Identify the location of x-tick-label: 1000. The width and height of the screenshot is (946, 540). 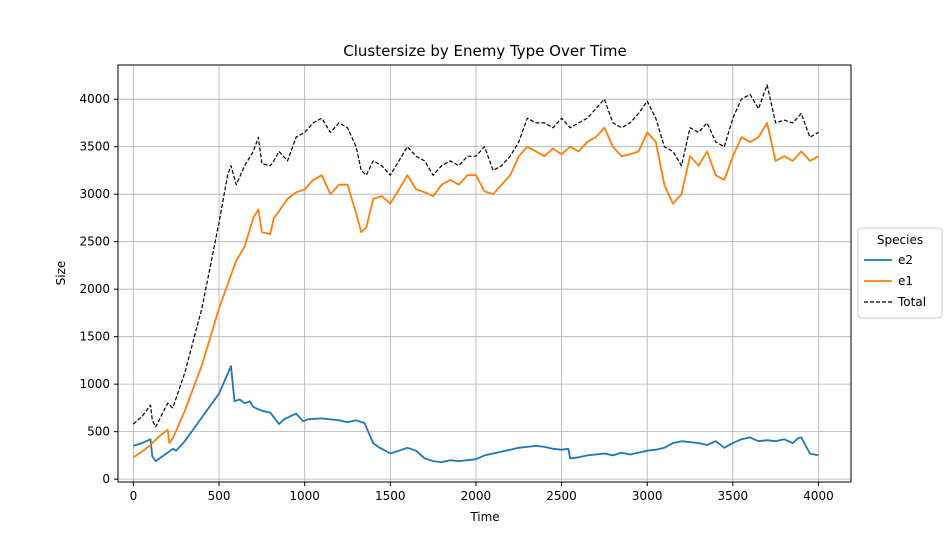
(304, 496).